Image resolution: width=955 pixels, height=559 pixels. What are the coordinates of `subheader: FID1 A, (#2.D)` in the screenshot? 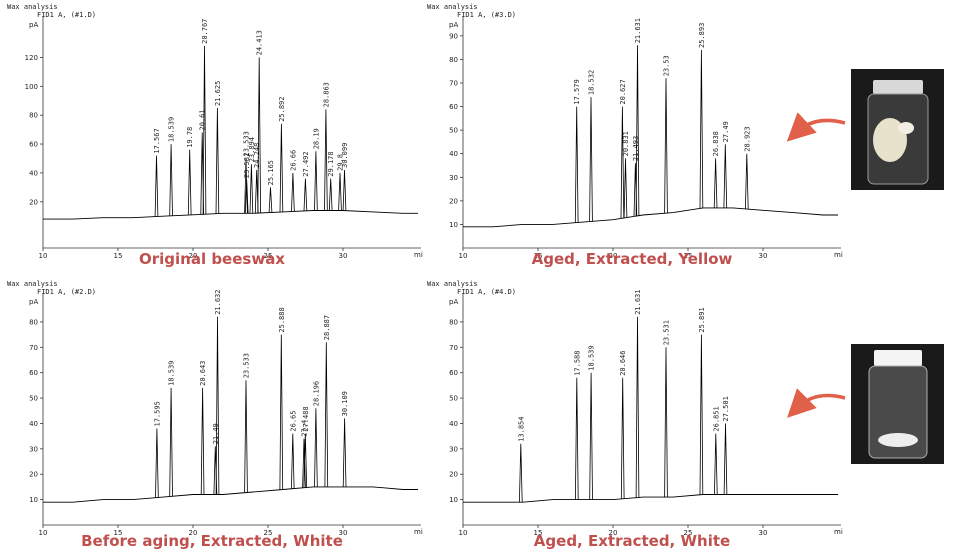 It's located at (66, 292).